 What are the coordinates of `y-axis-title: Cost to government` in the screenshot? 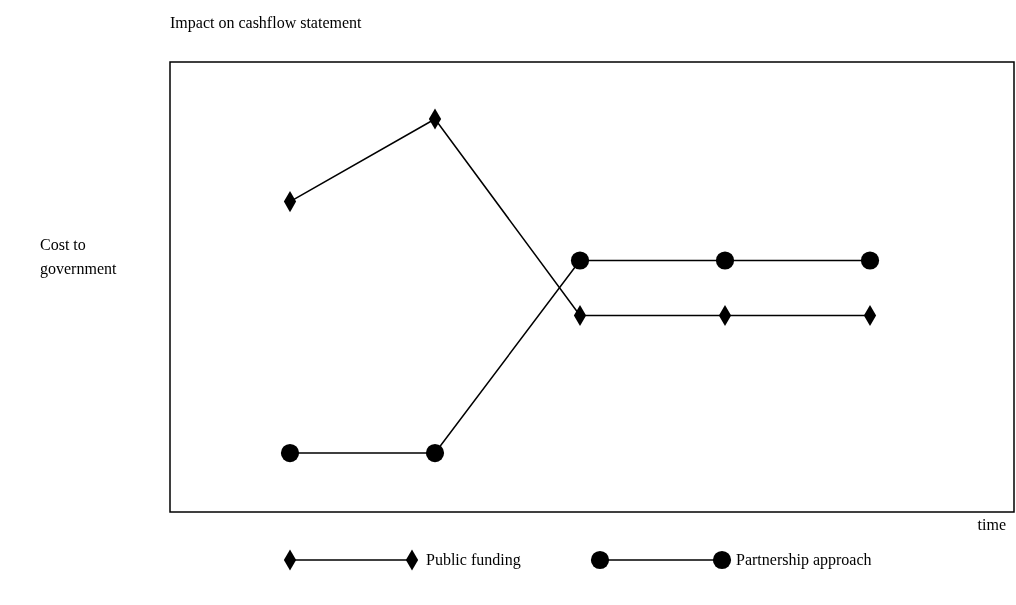 It's located at (78, 257).